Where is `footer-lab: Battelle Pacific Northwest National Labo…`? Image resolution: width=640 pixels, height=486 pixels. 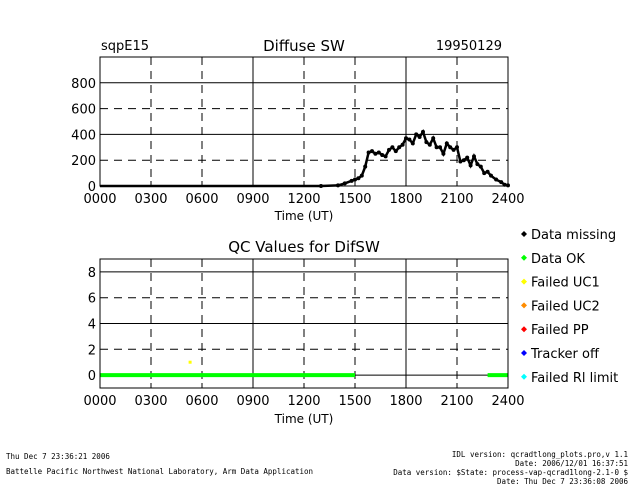
footer-lab: Battelle Pacific Northwest National Labo… is located at coordinates (160, 471).